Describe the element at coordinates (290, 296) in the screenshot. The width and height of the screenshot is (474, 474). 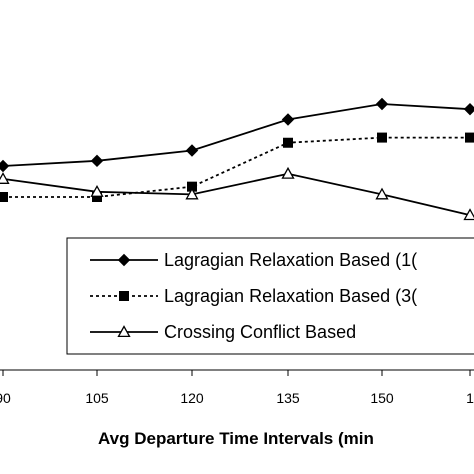
I see `legend-label: Lagragian Relaxation Based (3(` at that location.